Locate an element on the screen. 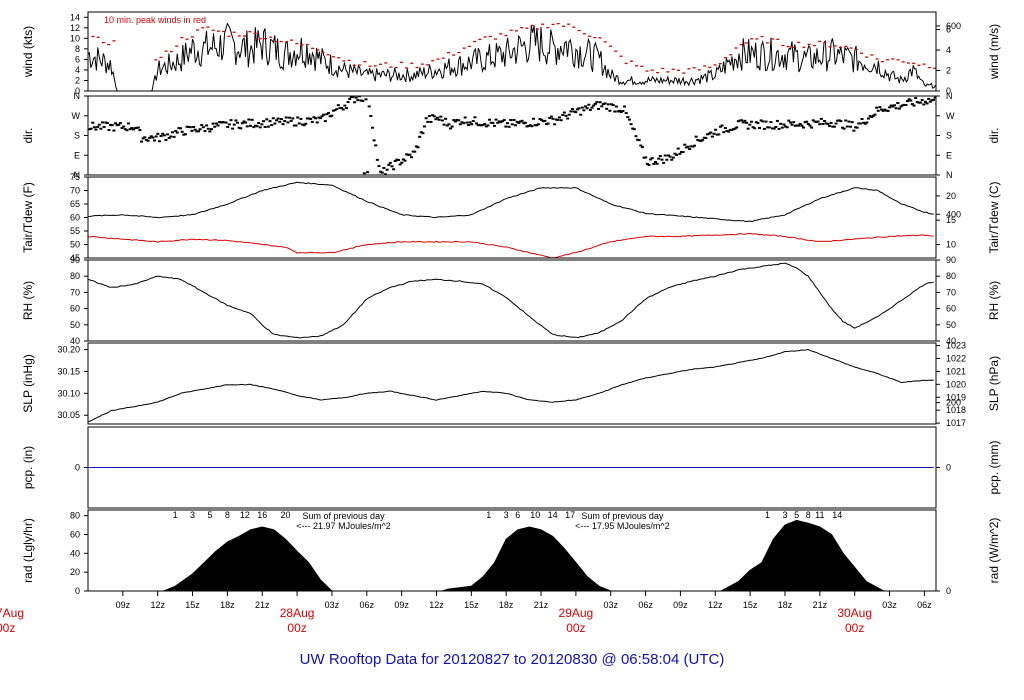 The image size is (1024, 700). dir-right-axis-label: dir. is located at coordinates (994, 135).